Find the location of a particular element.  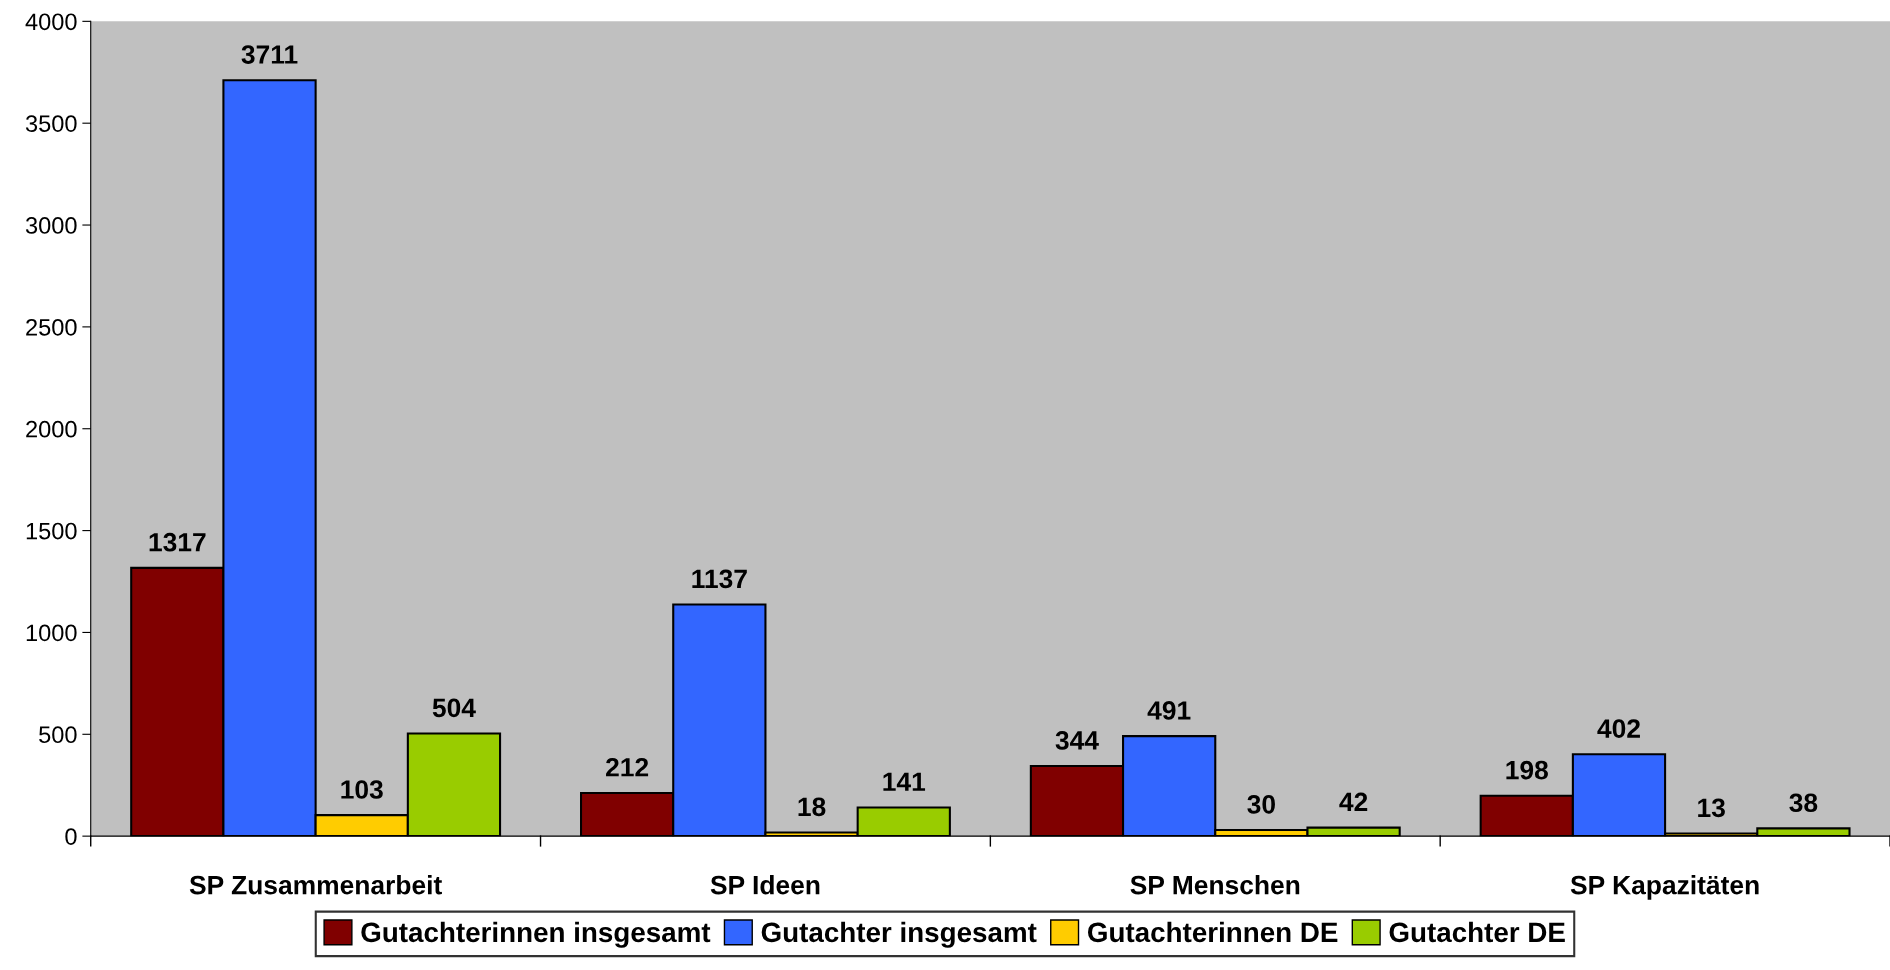

data-label: 504 is located at coordinates (454, 708).